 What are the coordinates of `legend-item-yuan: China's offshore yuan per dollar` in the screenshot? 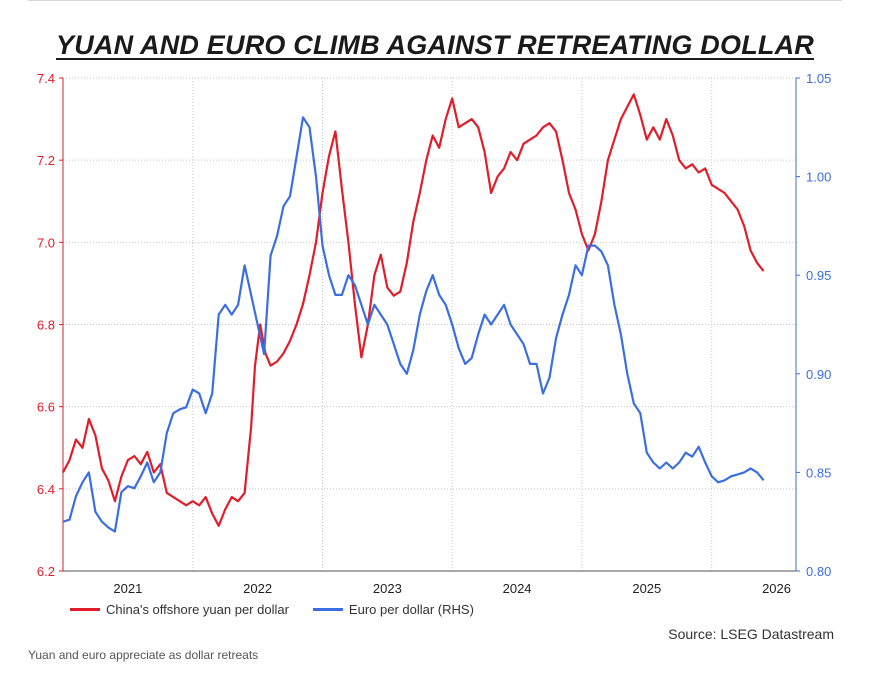 It's located at (179, 609).